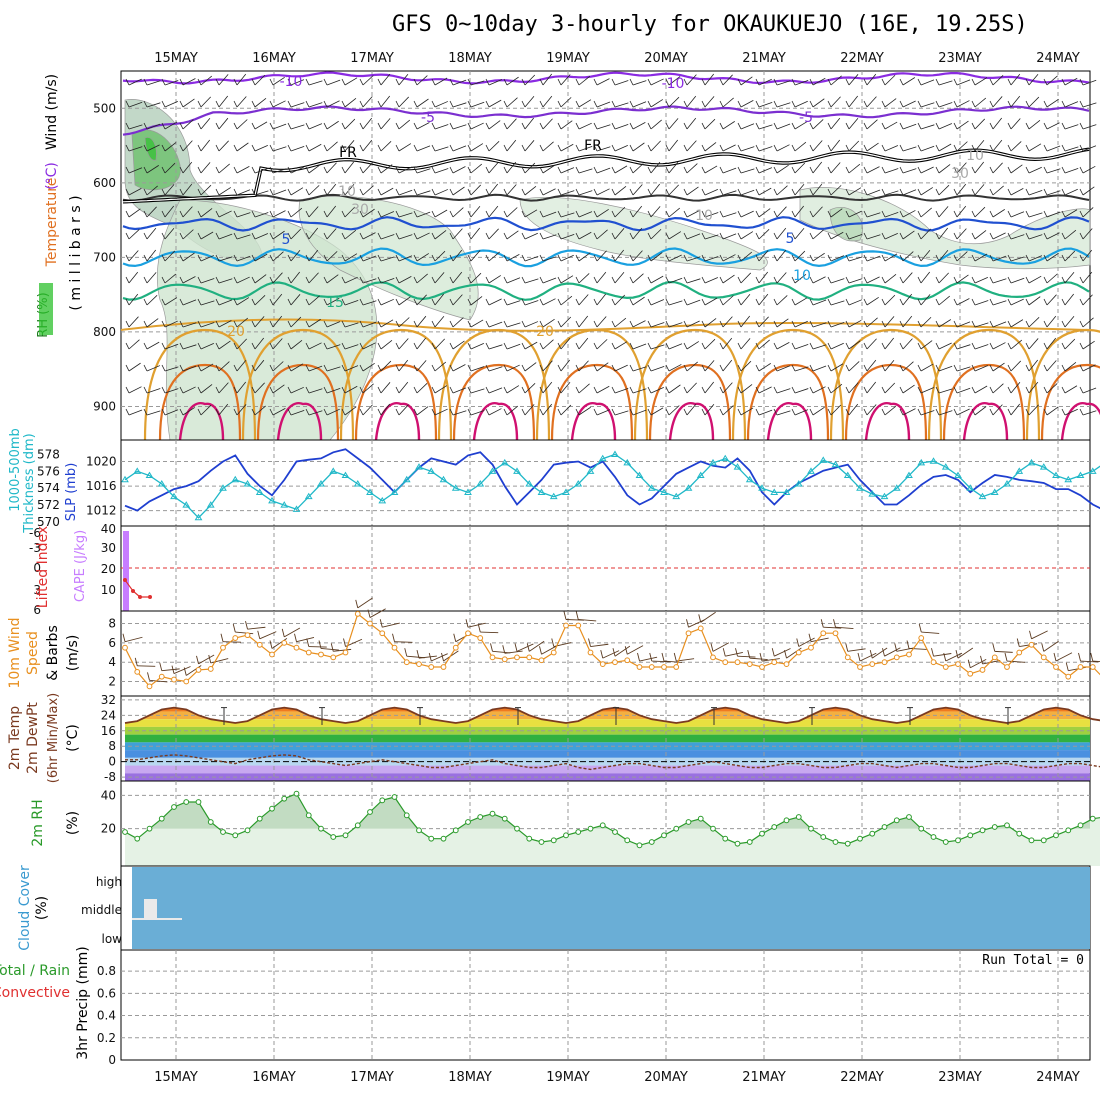  Describe the element at coordinates (35, 971) in the screenshot. I see `precip-total-label: Total / Rain` at that location.